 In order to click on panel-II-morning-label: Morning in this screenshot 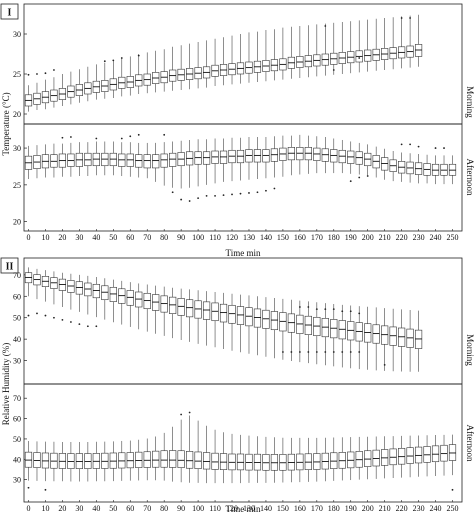, I will do `click(469, 350)`.